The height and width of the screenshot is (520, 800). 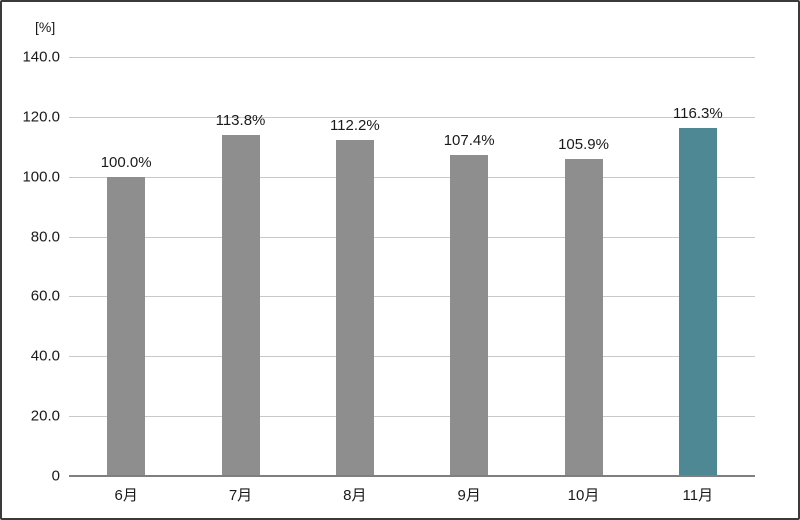 I want to click on bar-value-label: 107.4%, so click(x=469, y=140).